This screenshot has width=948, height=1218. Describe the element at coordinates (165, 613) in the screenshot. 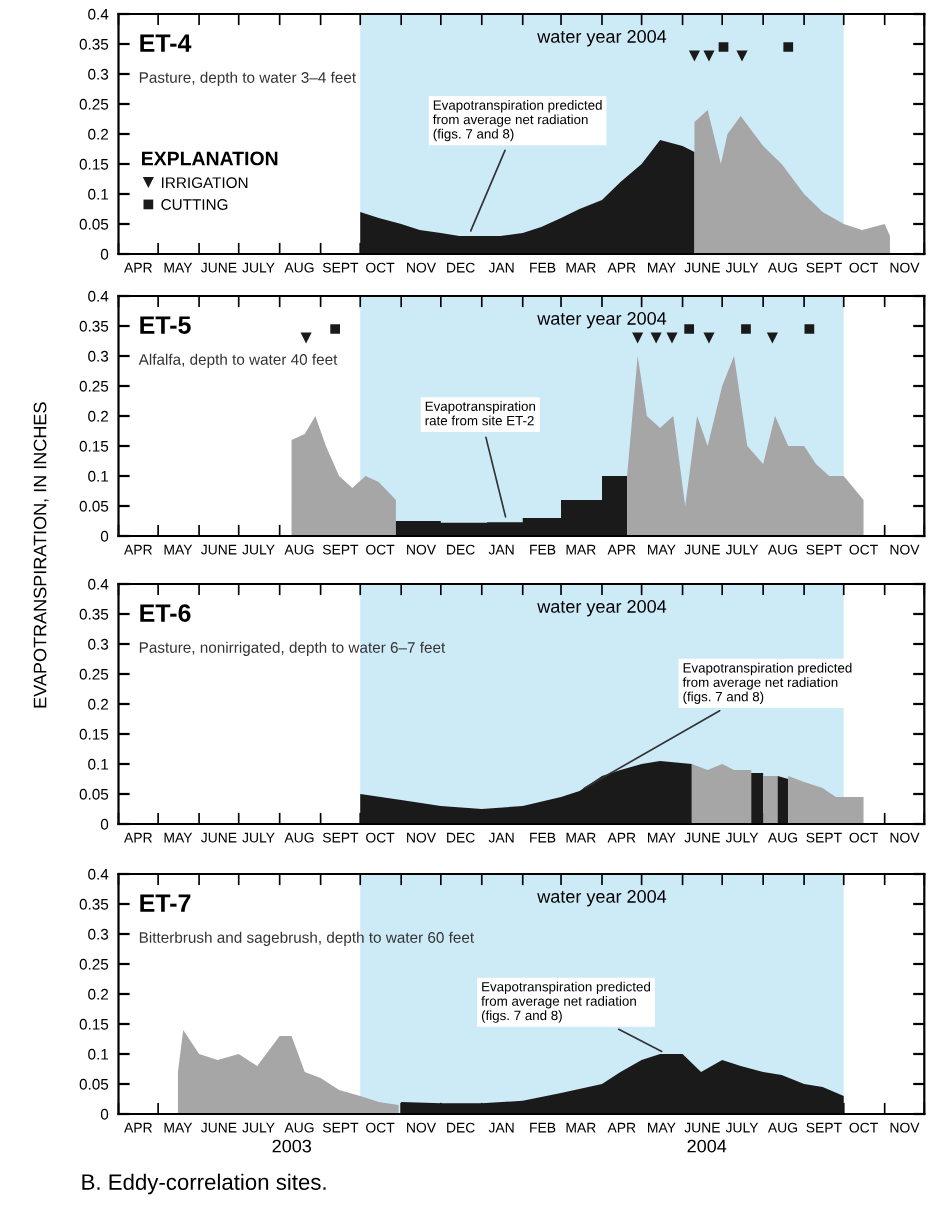

I see `text: ET-6` at that location.